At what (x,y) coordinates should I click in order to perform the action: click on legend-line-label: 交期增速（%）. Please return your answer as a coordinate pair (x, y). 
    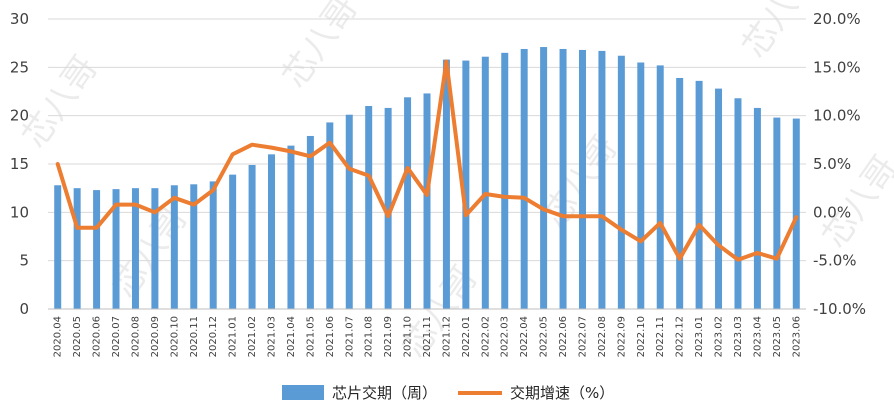
    Looking at the image, I should click on (562, 393).